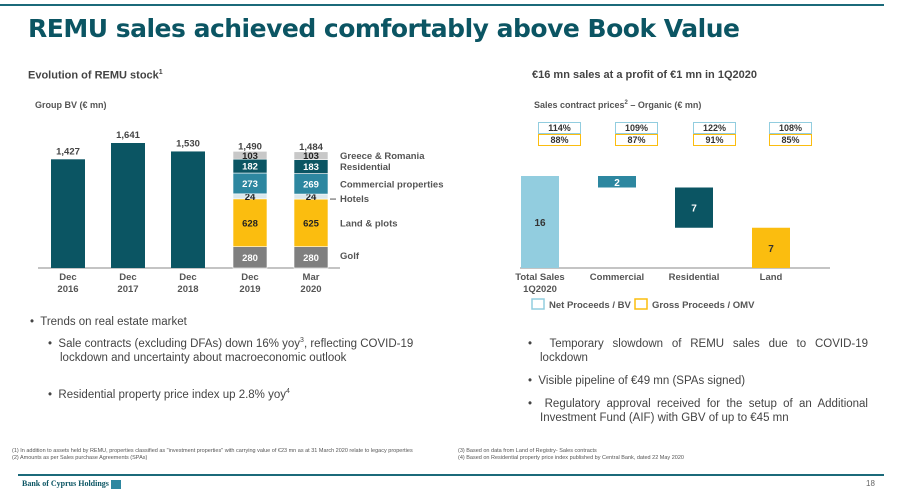  Describe the element at coordinates (703, 305) in the screenshot. I see `legend-label: Gross Proceeds / OMV` at that location.